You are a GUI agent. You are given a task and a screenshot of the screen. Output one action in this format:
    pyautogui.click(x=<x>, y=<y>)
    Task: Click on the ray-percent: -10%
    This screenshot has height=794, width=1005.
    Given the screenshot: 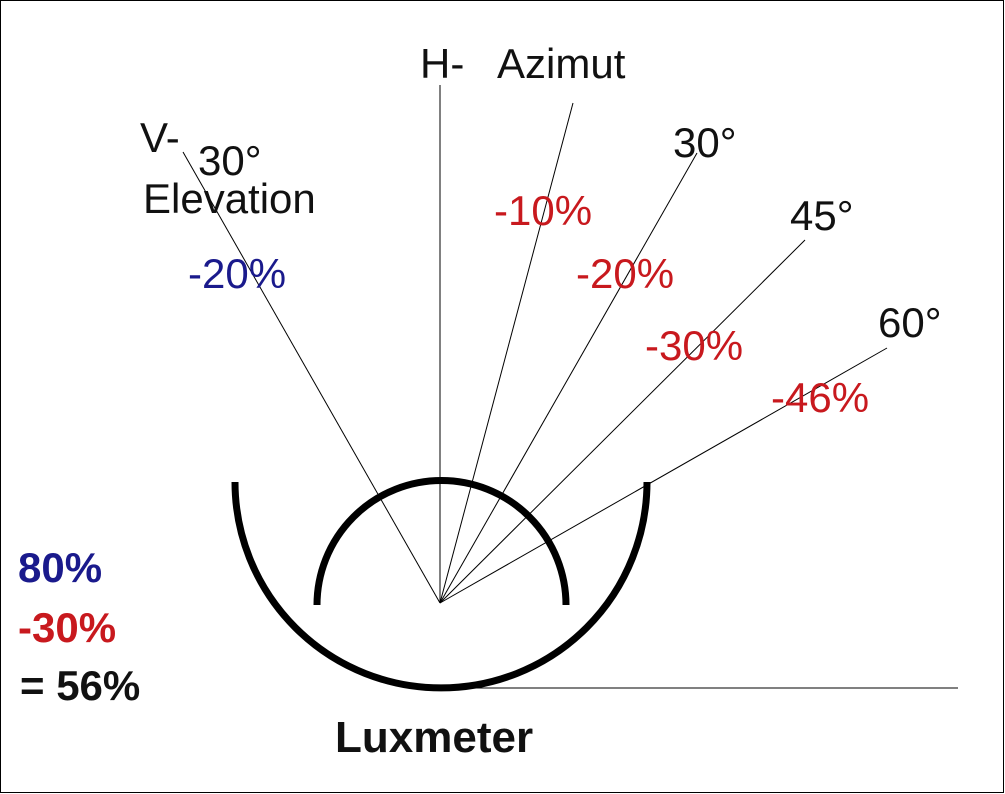 What is the action you would take?
    pyautogui.click(x=543, y=210)
    